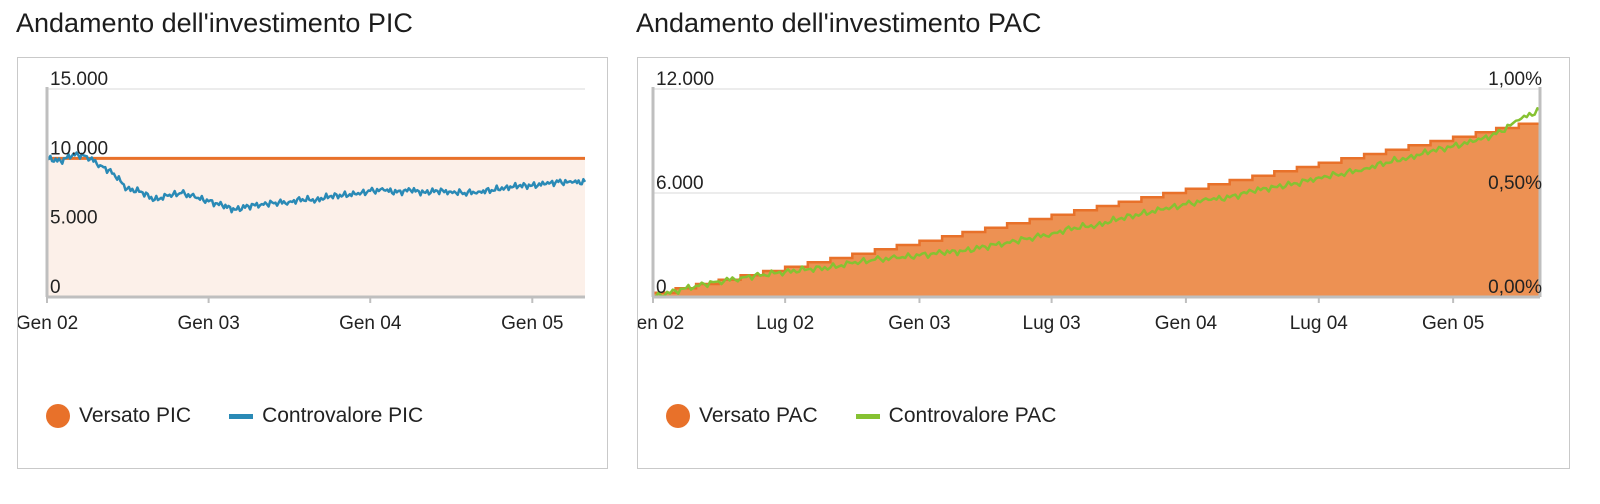  What do you see at coordinates (532, 323) in the screenshot?
I see `pic-x-tick-label-3: Gen 05` at bounding box center [532, 323].